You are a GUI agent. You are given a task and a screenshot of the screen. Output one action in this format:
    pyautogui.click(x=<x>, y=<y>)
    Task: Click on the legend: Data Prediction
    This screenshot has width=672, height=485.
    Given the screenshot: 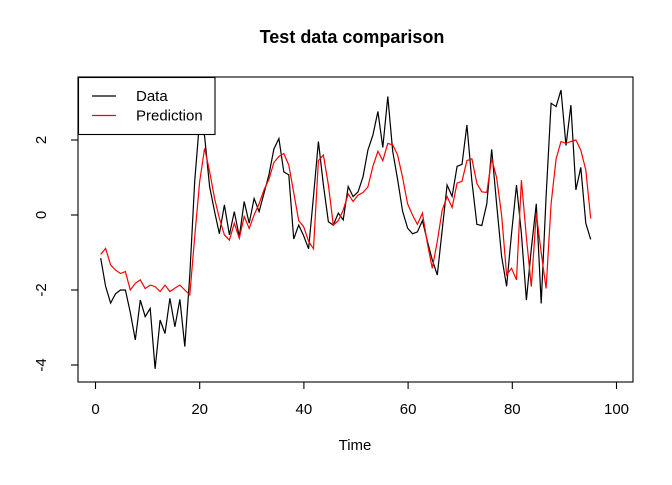 What is the action you would take?
    pyautogui.click(x=146, y=106)
    